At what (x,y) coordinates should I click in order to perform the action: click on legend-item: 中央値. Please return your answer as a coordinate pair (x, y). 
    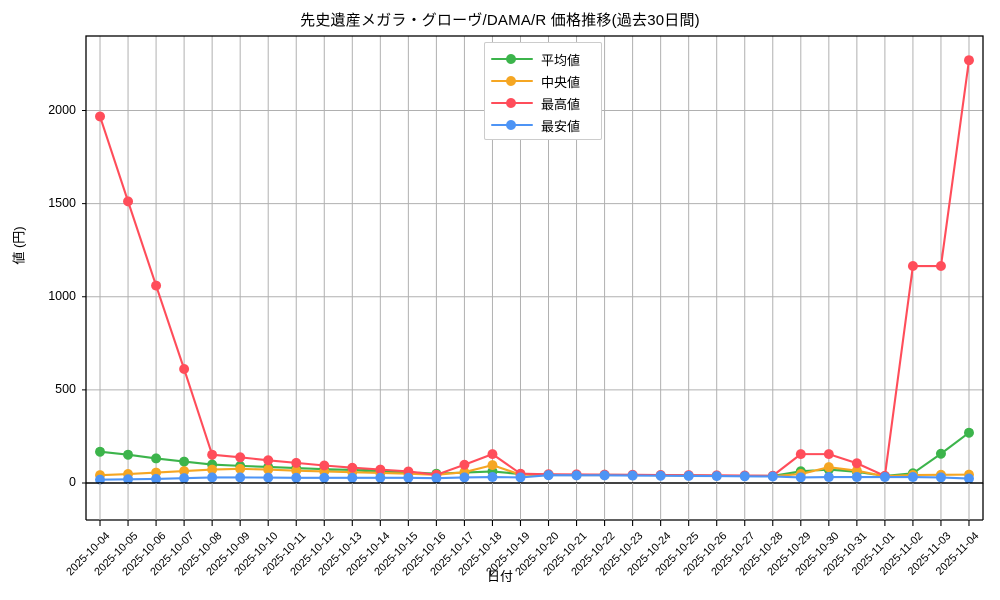
    Looking at the image, I should click on (542, 81).